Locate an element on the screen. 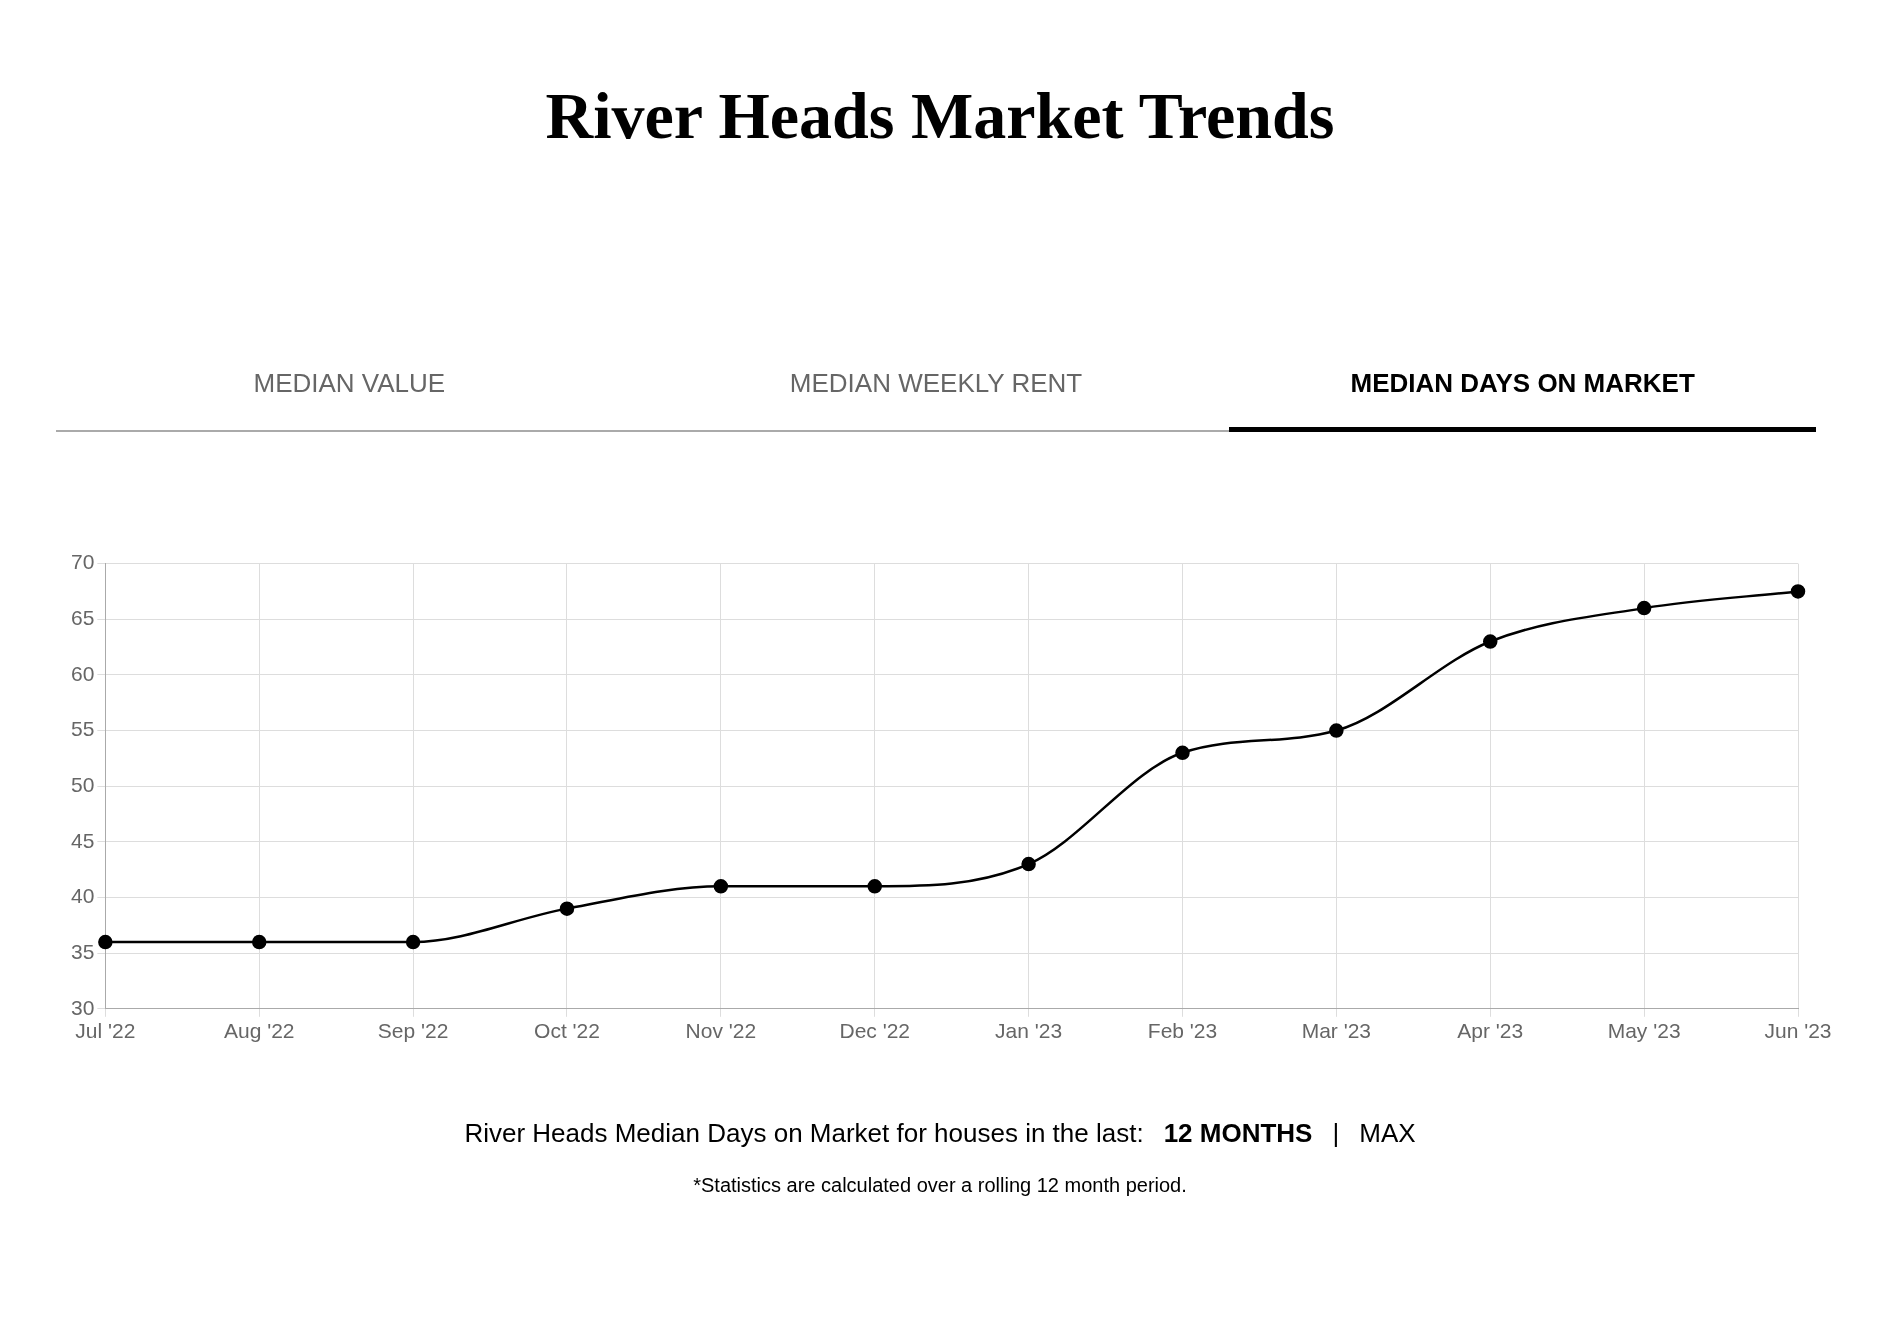  x-tick-label: Jul '22 is located at coordinates (105, 1031).